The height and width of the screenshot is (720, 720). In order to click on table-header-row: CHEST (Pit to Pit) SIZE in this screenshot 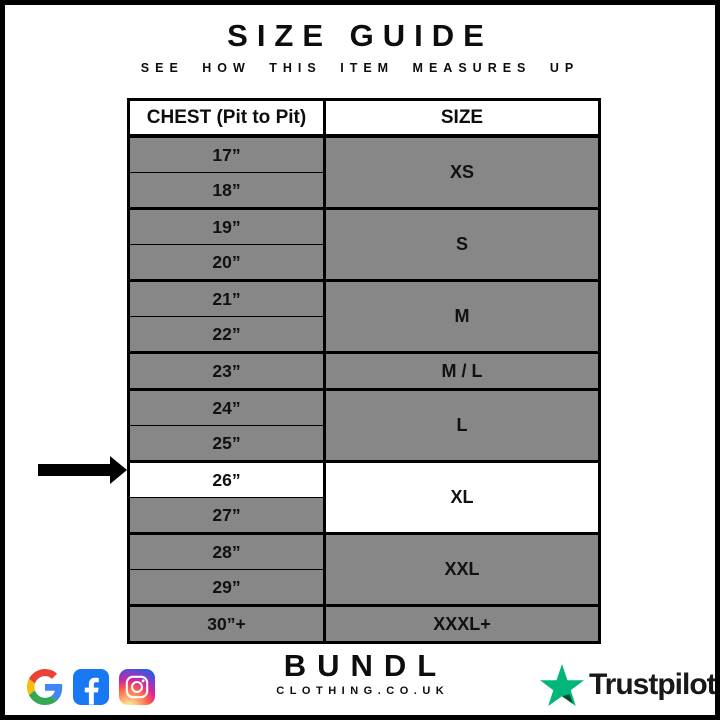, I will do `click(364, 118)`.